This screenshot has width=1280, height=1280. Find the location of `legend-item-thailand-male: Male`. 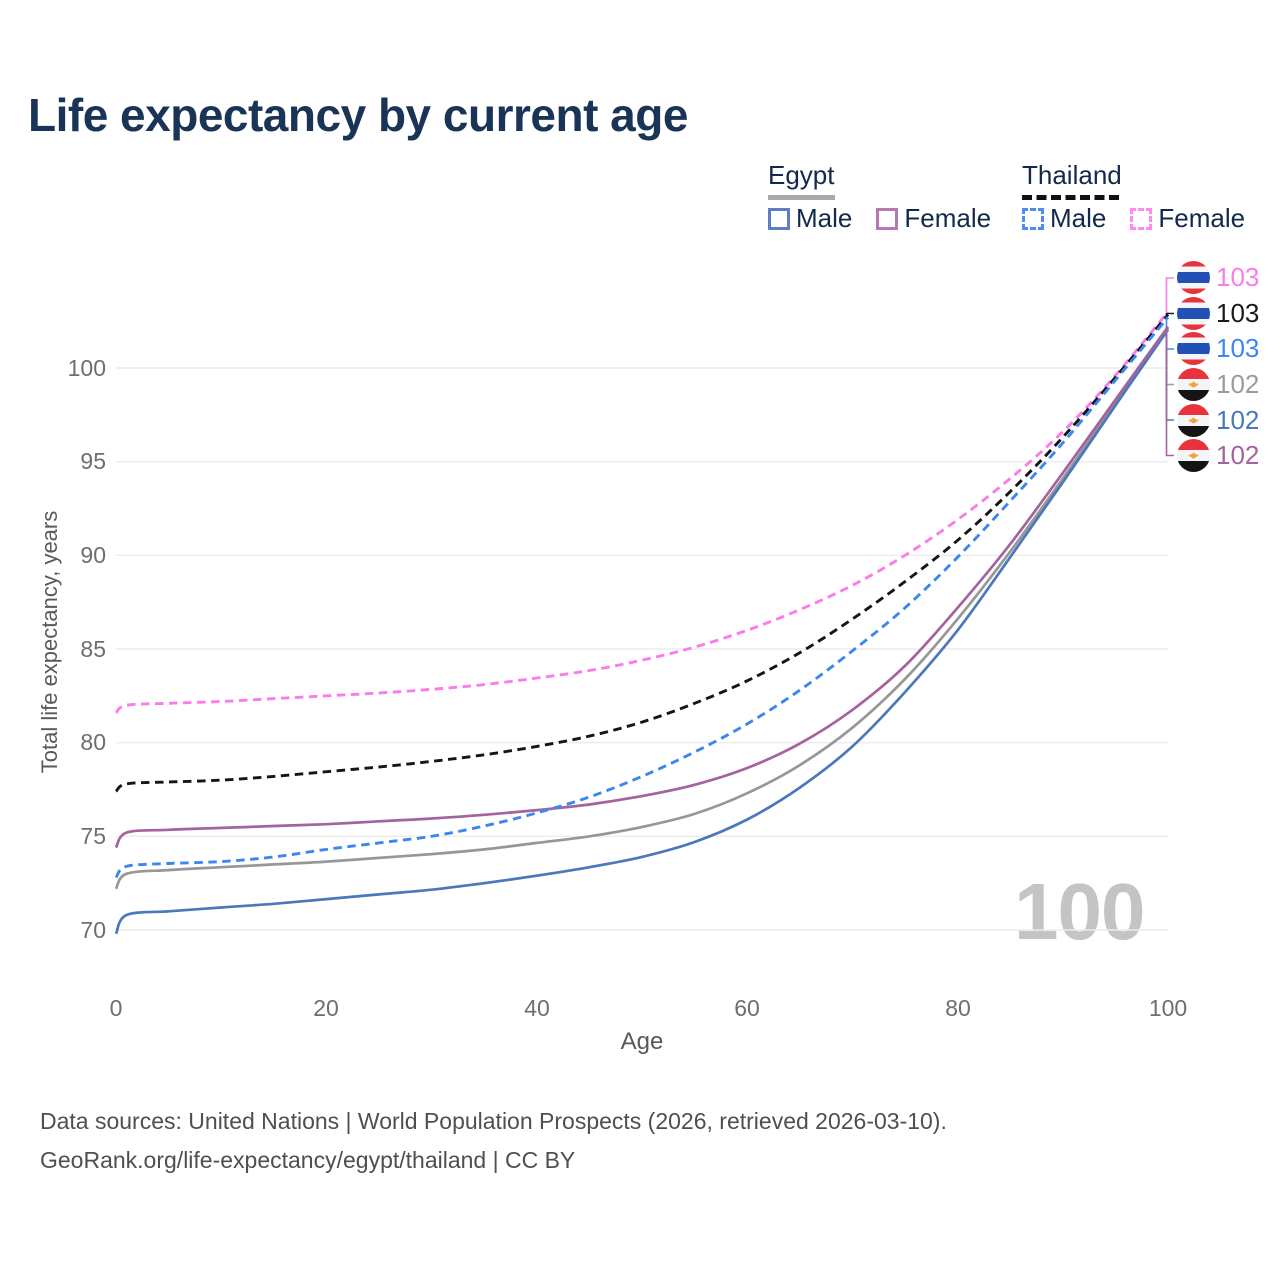

legend-item-thailand-male: Male is located at coordinates (1064, 218).